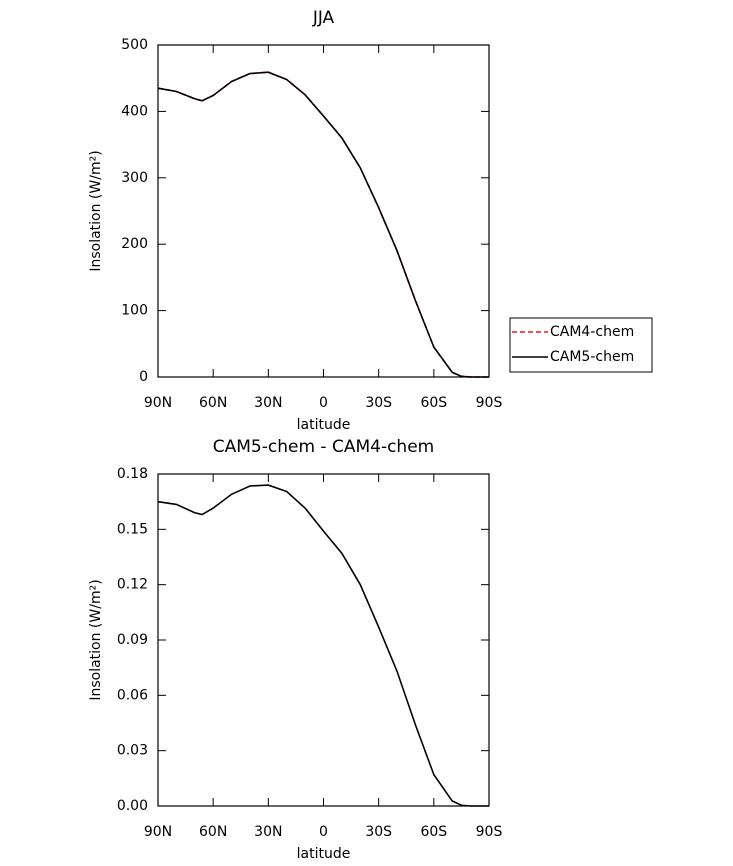  Describe the element at coordinates (592, 357) in the screenshot. I see `legend-label: CAM5-chem` at that location.